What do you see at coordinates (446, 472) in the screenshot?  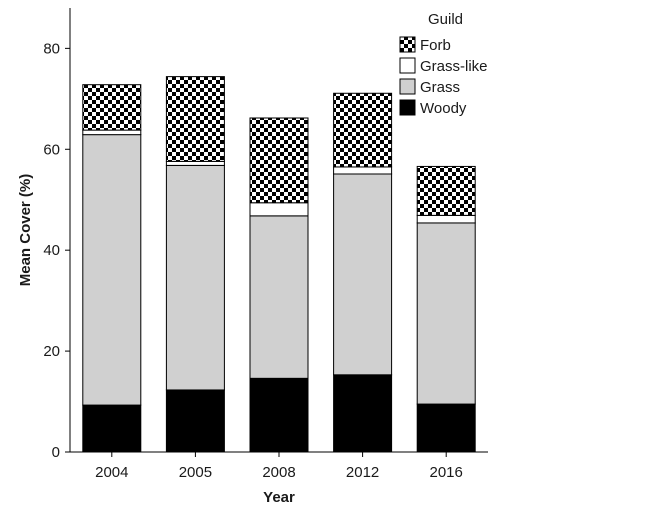 I see `x-tick-label-2016: 2016` at bounding box center [446, 472].